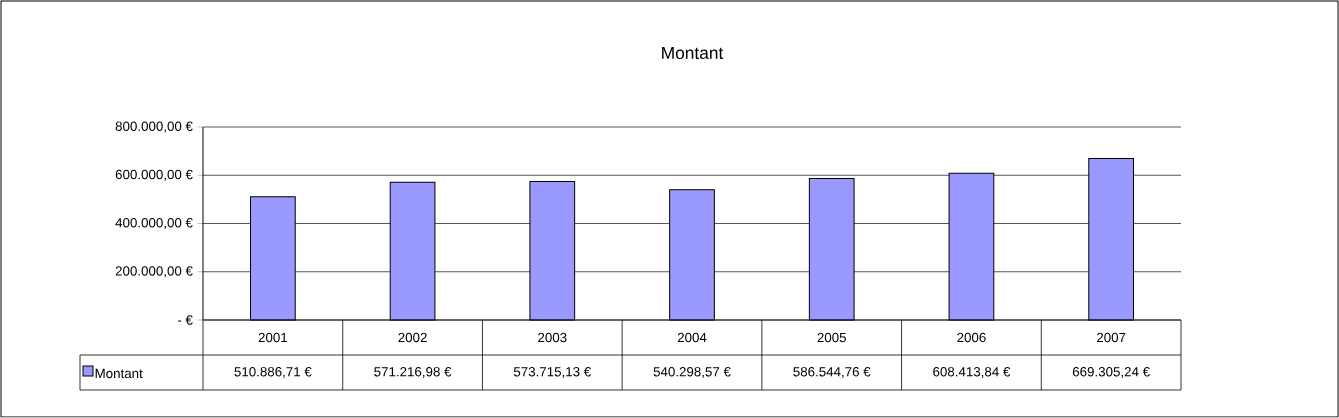 This screenshot has height=418, width=1339. What do you see at coordinates (831, 337) in the screenshot?
I see `x-tick-label: 2005` at bounding box center [831, 337].